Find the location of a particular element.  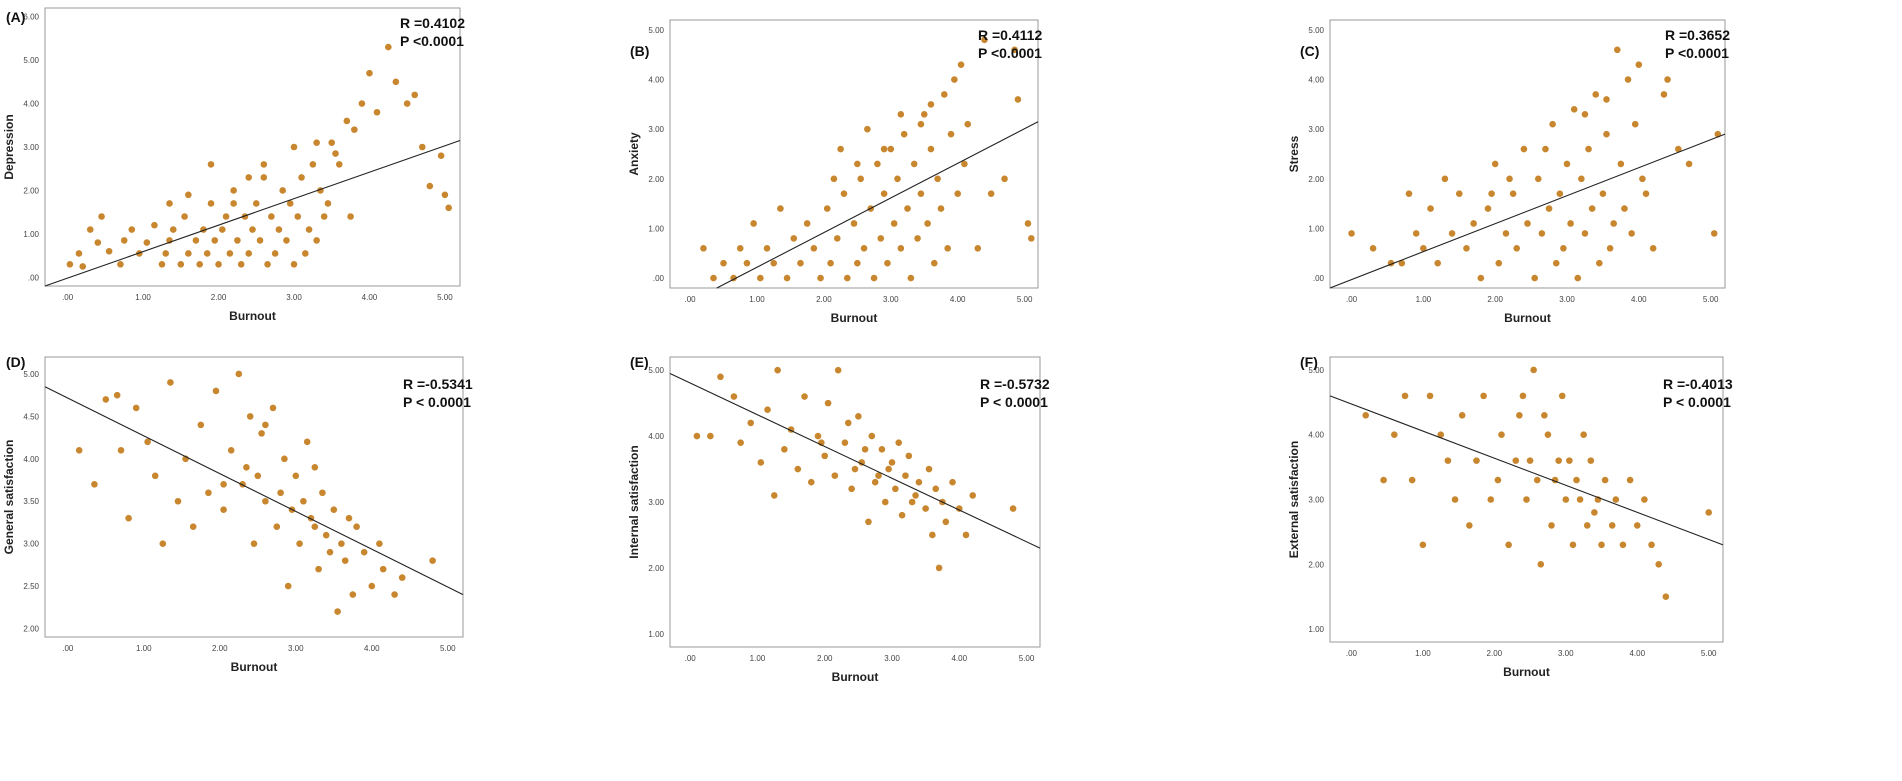

x-tick-label: 4.00 is located at coordinates (372, 648).